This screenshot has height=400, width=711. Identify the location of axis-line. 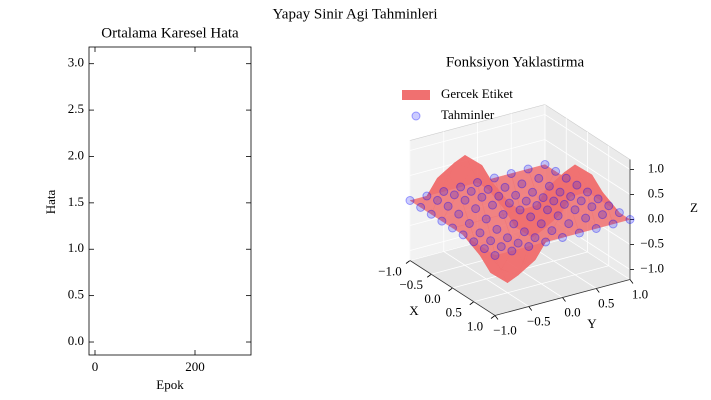
(520, 288).